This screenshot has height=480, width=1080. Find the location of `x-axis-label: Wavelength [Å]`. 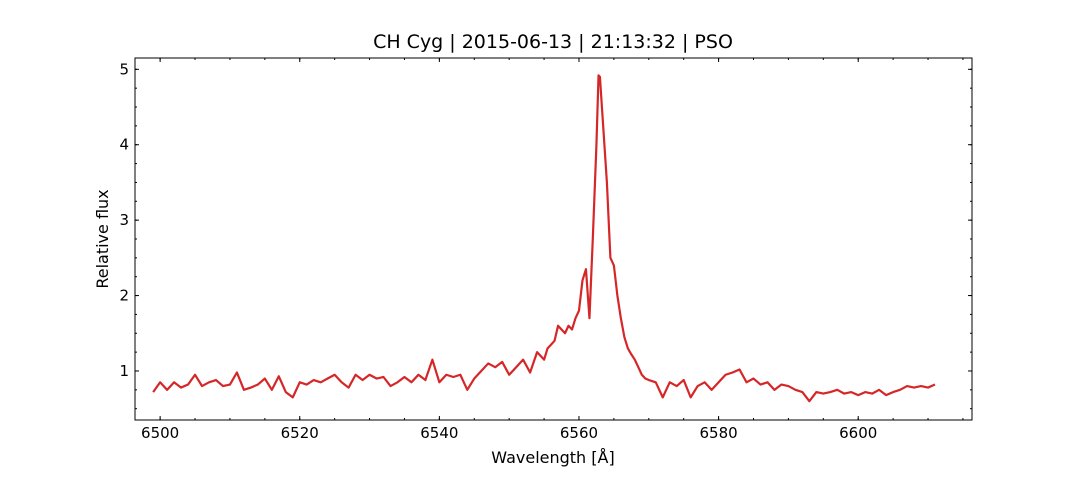

x-axis-label: Wavelength [Å] is located at coordinates (552, 457).